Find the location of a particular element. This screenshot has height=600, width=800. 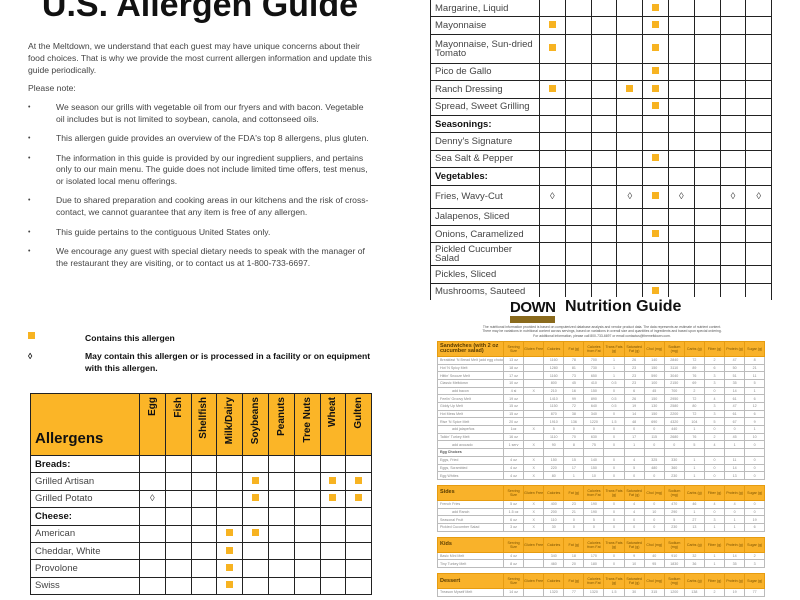

nutrition-value: 40 is located at coordinates (654, 556).